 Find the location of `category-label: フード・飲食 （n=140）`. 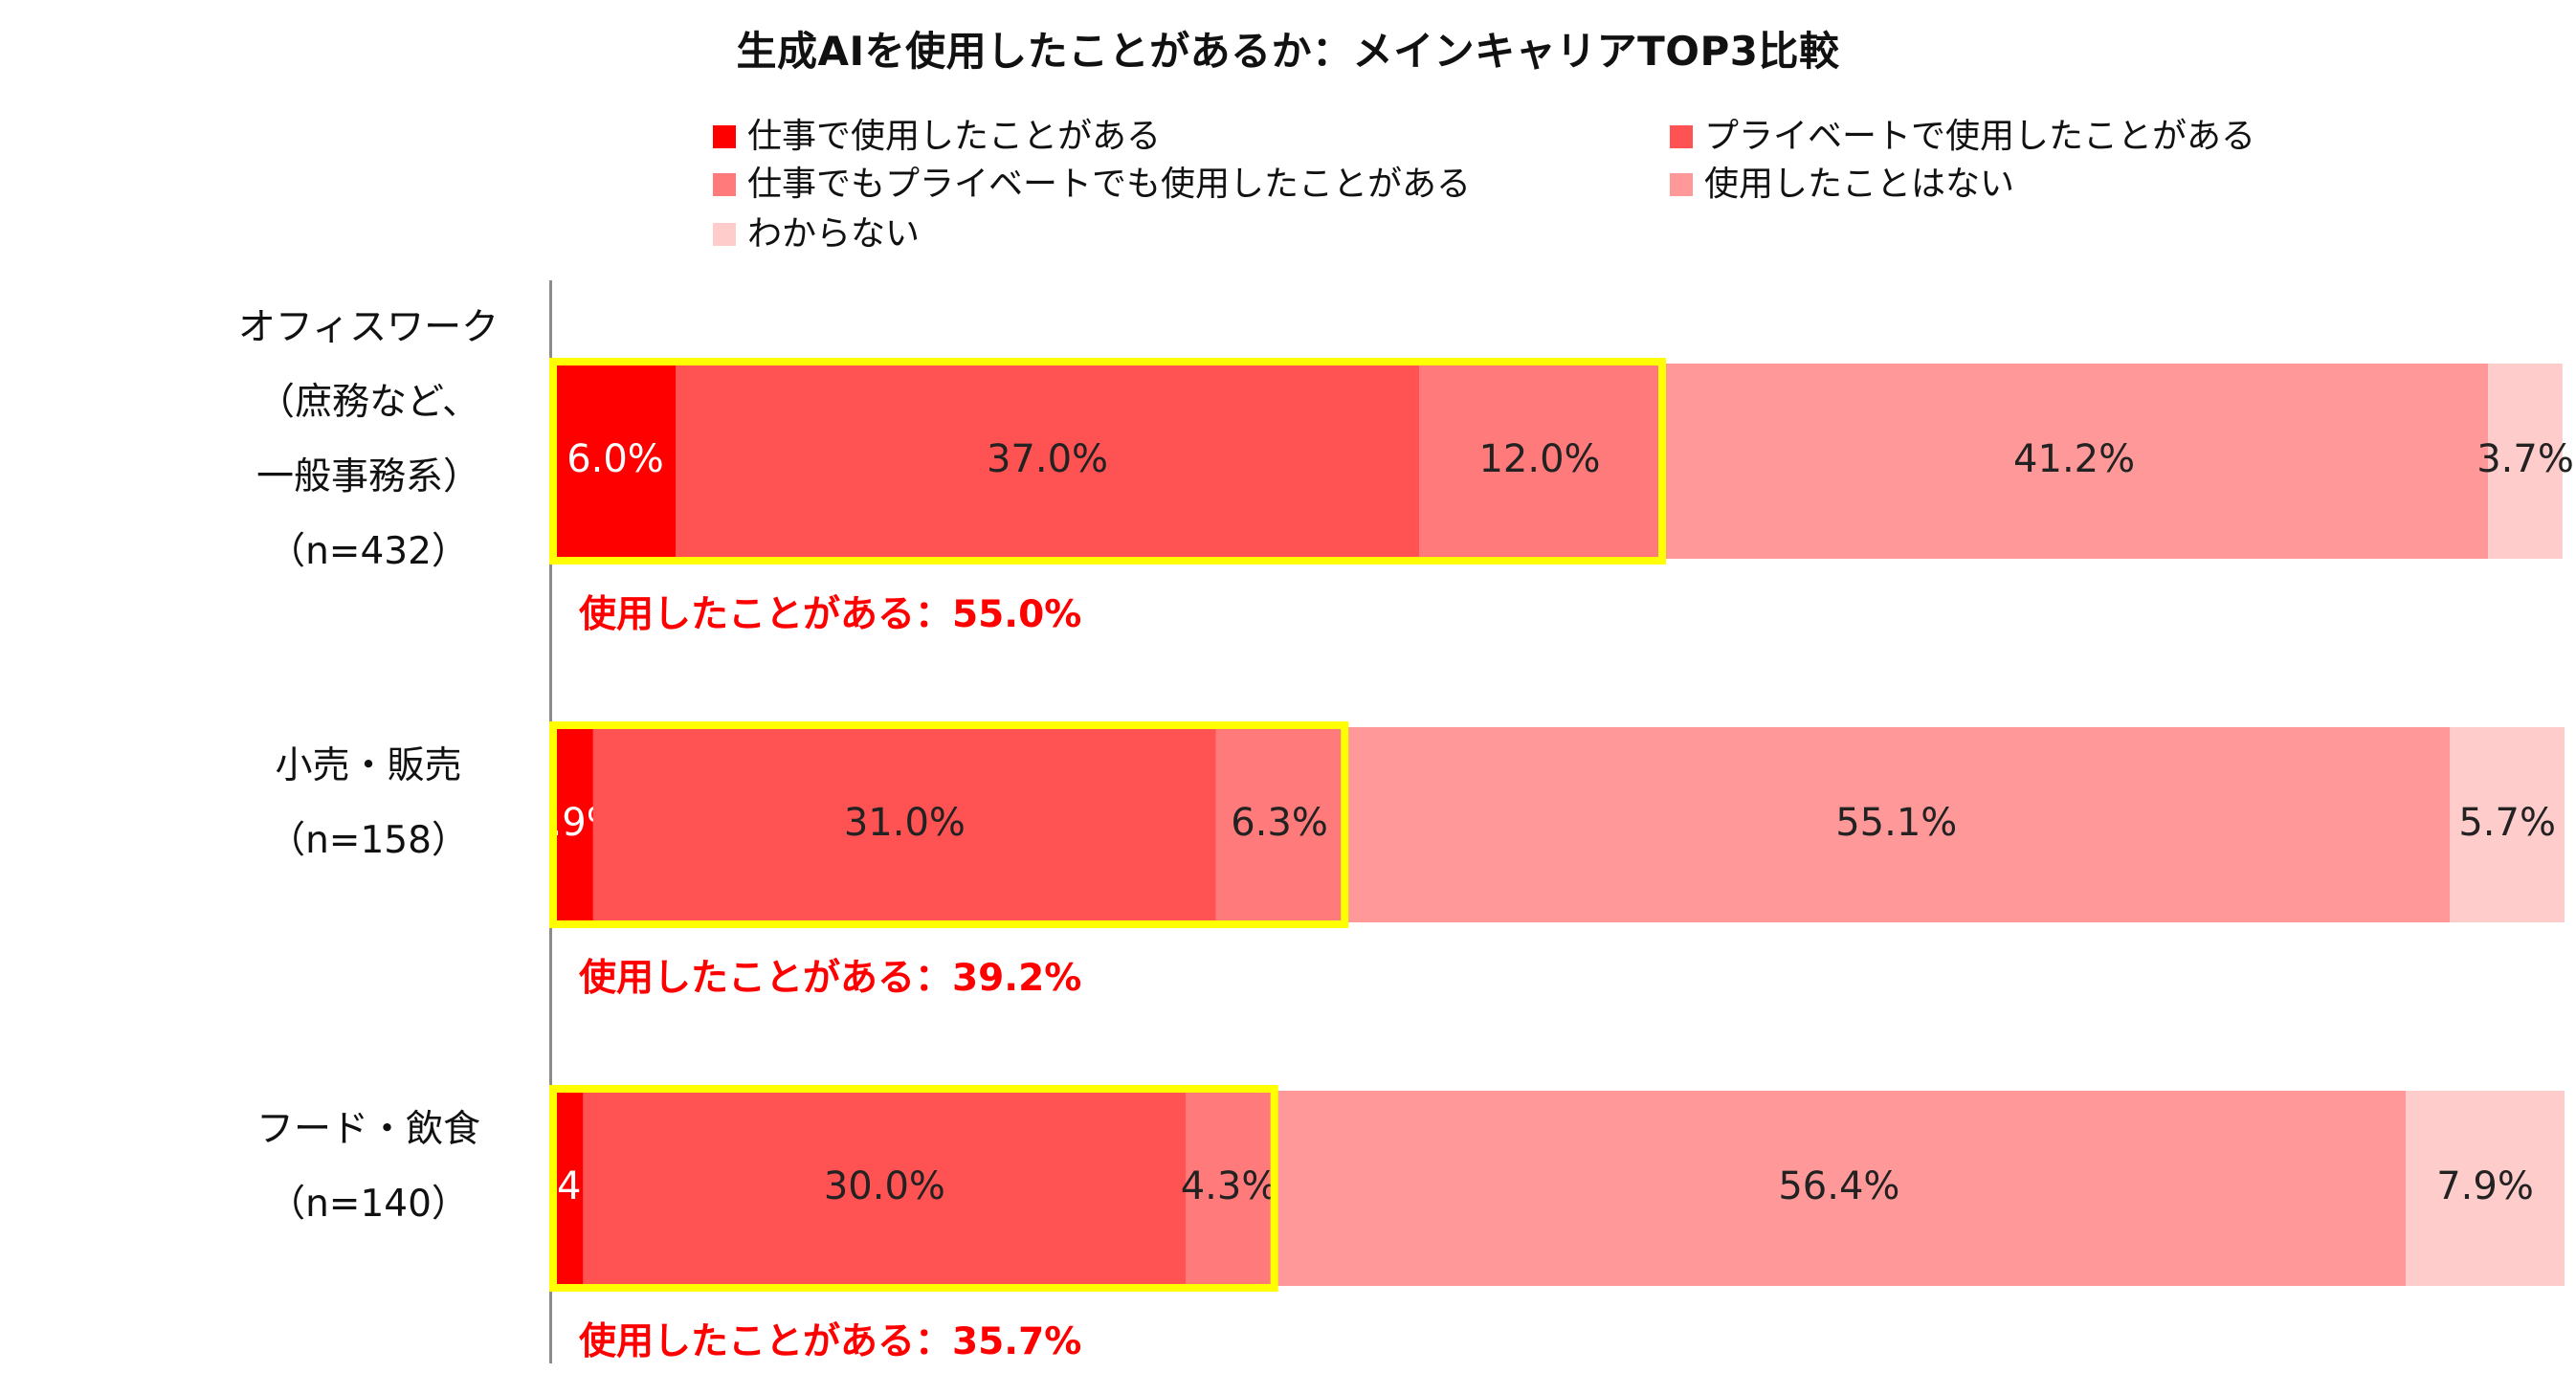

category-label: フード・飲食 （n=140） is located at coordinates (368, 1167).